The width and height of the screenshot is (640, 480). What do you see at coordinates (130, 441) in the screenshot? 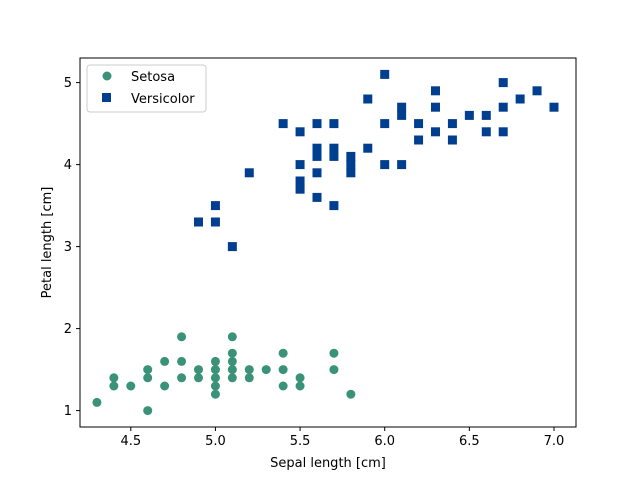
I see `x-tick-label: 4.5` at bounding box center [130, 441].